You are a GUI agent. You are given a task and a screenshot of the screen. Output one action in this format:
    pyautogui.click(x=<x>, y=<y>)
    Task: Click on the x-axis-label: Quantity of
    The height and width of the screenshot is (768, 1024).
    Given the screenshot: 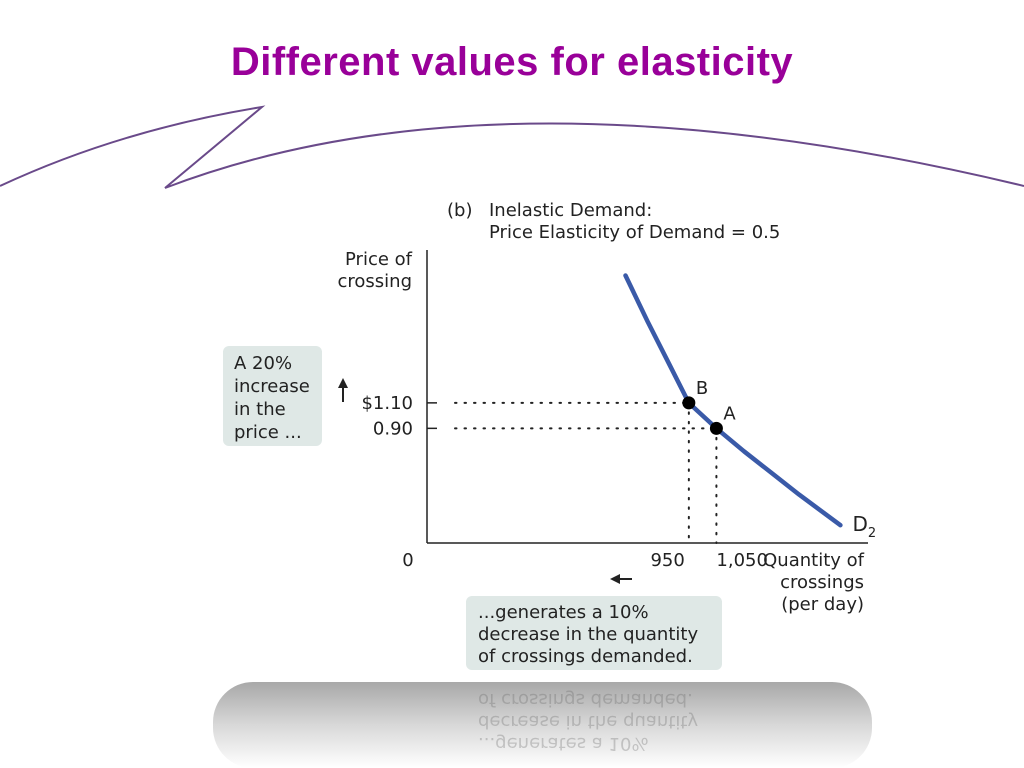 What is the action you would take?
    pyautogui.click(x=814, y=560)
    